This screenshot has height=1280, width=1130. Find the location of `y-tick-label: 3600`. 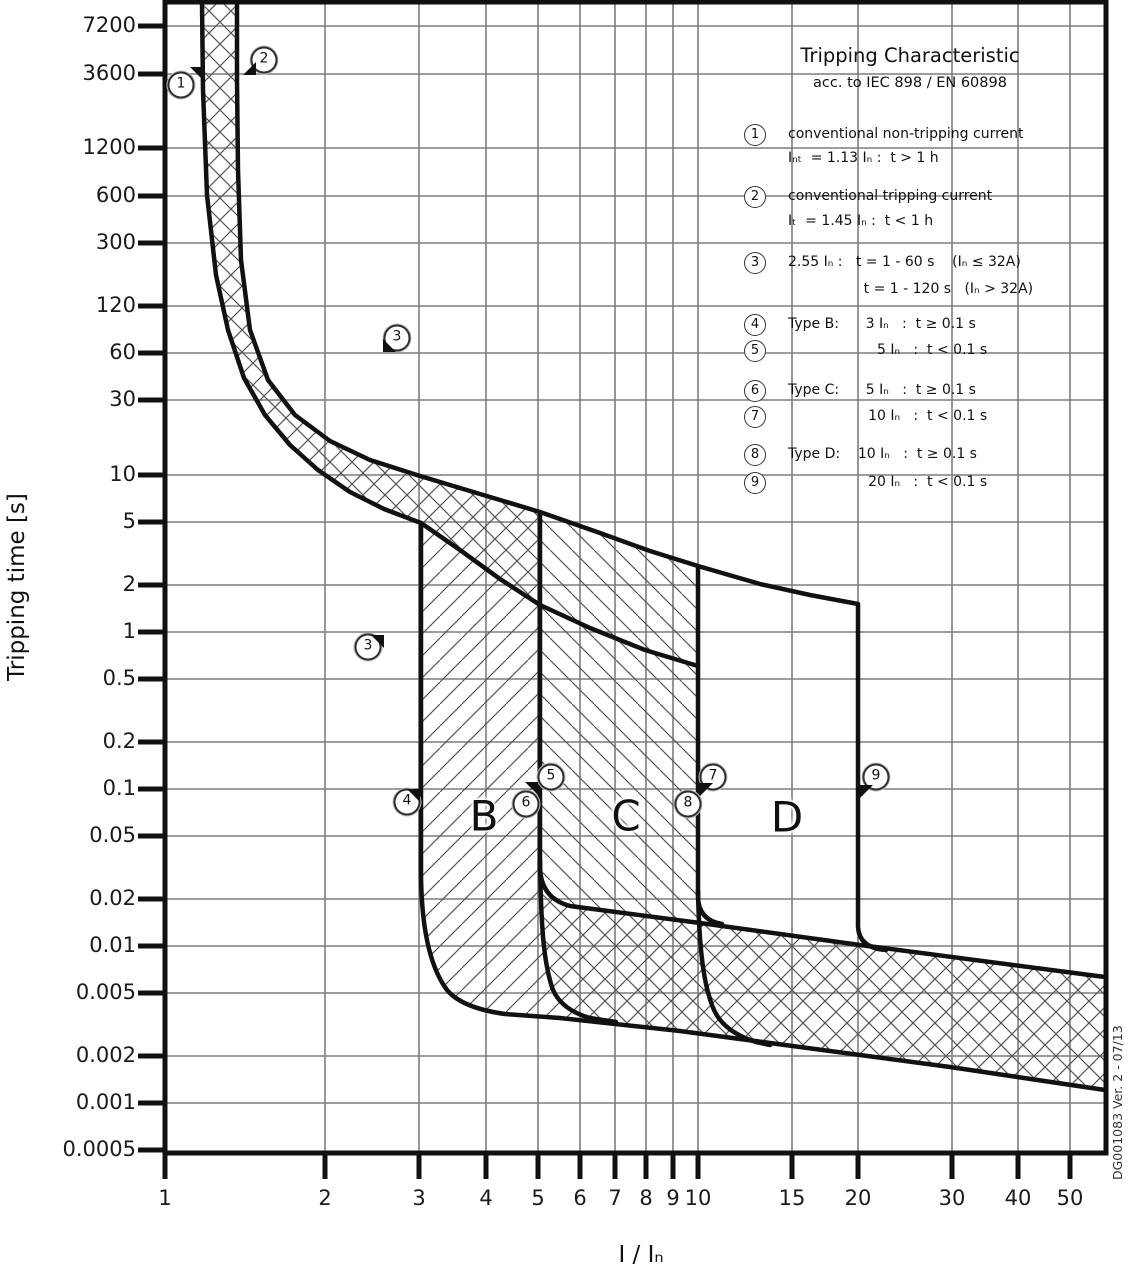

y-tick-label: 3600 is located at coordinates (109, 73).